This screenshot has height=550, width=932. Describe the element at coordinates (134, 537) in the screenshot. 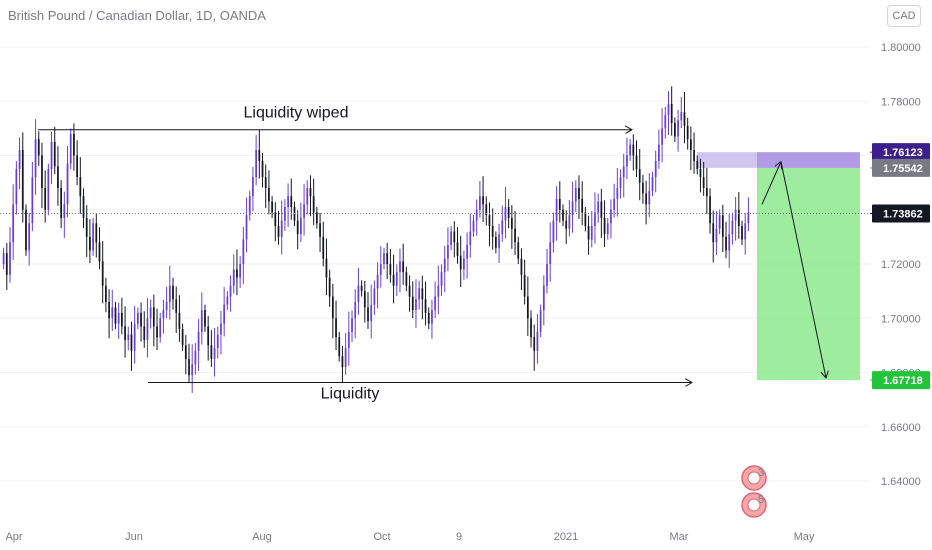

I see `x-tick-label: Jun` at that location.